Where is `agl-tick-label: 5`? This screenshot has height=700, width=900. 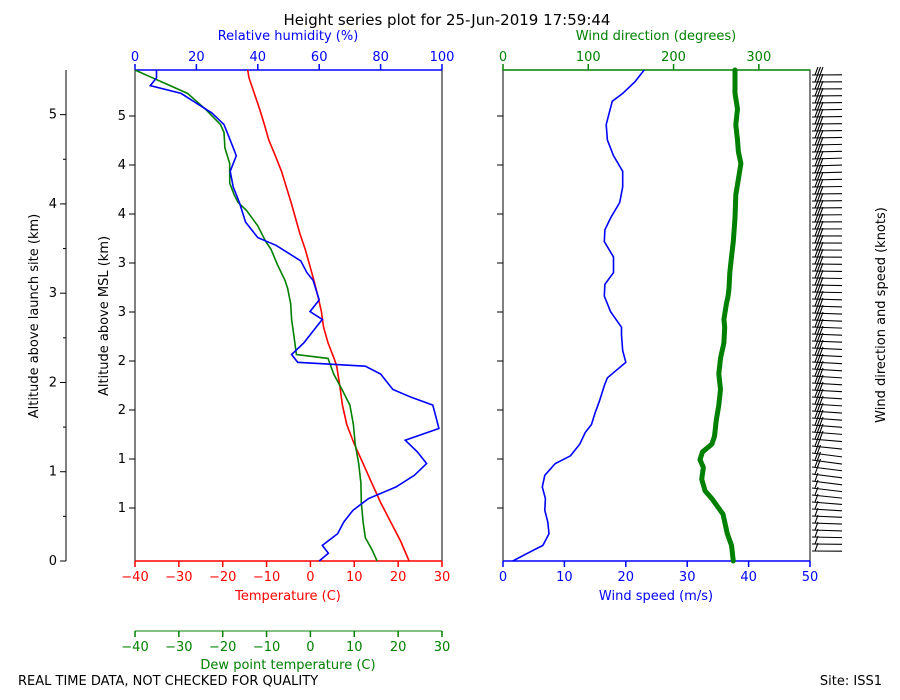
agl-tick-label: 5 is located at coordinates (53, 115).